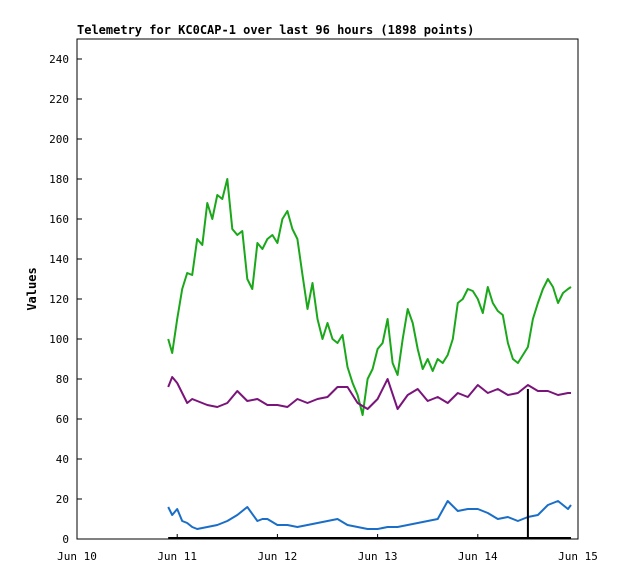 This screenshot has width=618, height=579. Describe the element at coordinates (59, 139) in the screenshot. I see `y-tick-label: 200` at that location.